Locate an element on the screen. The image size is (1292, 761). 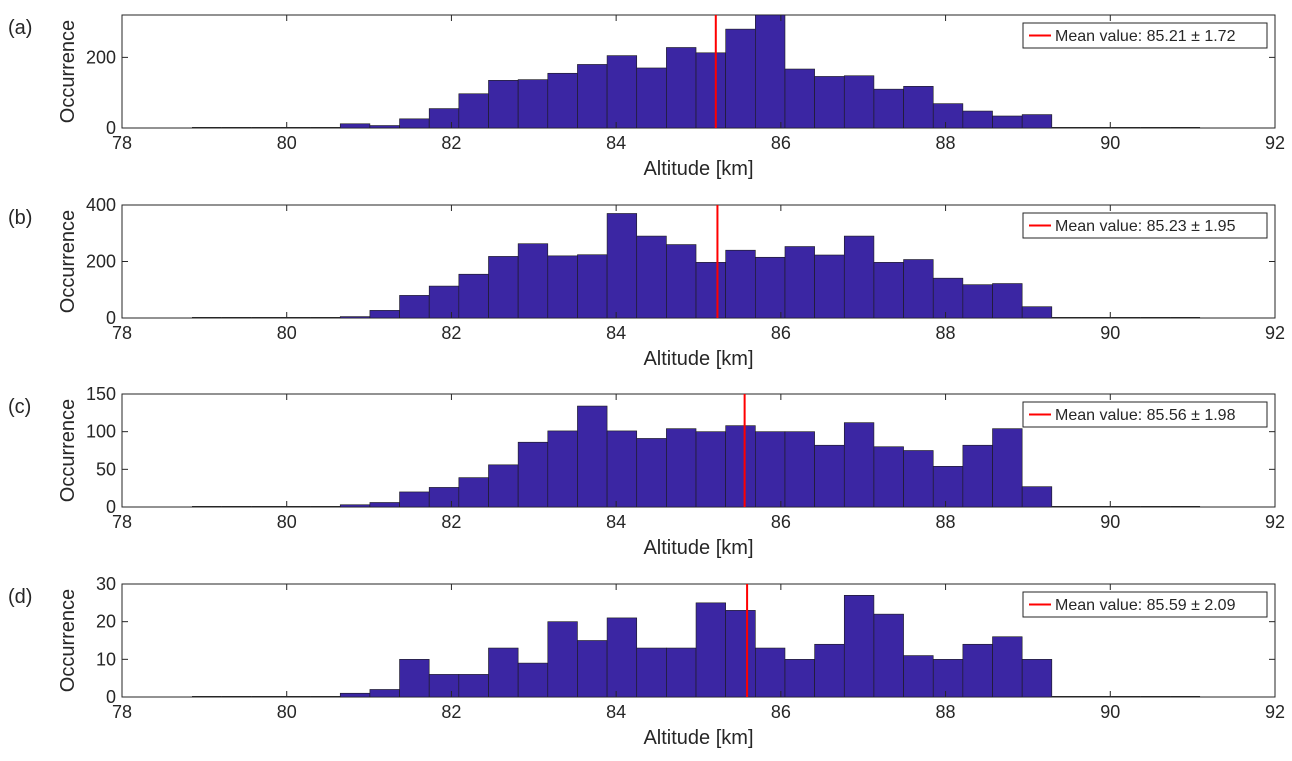
legend-entry: Mean value: 85.59 ± 2.09 is located at coordinates (1145, 605).